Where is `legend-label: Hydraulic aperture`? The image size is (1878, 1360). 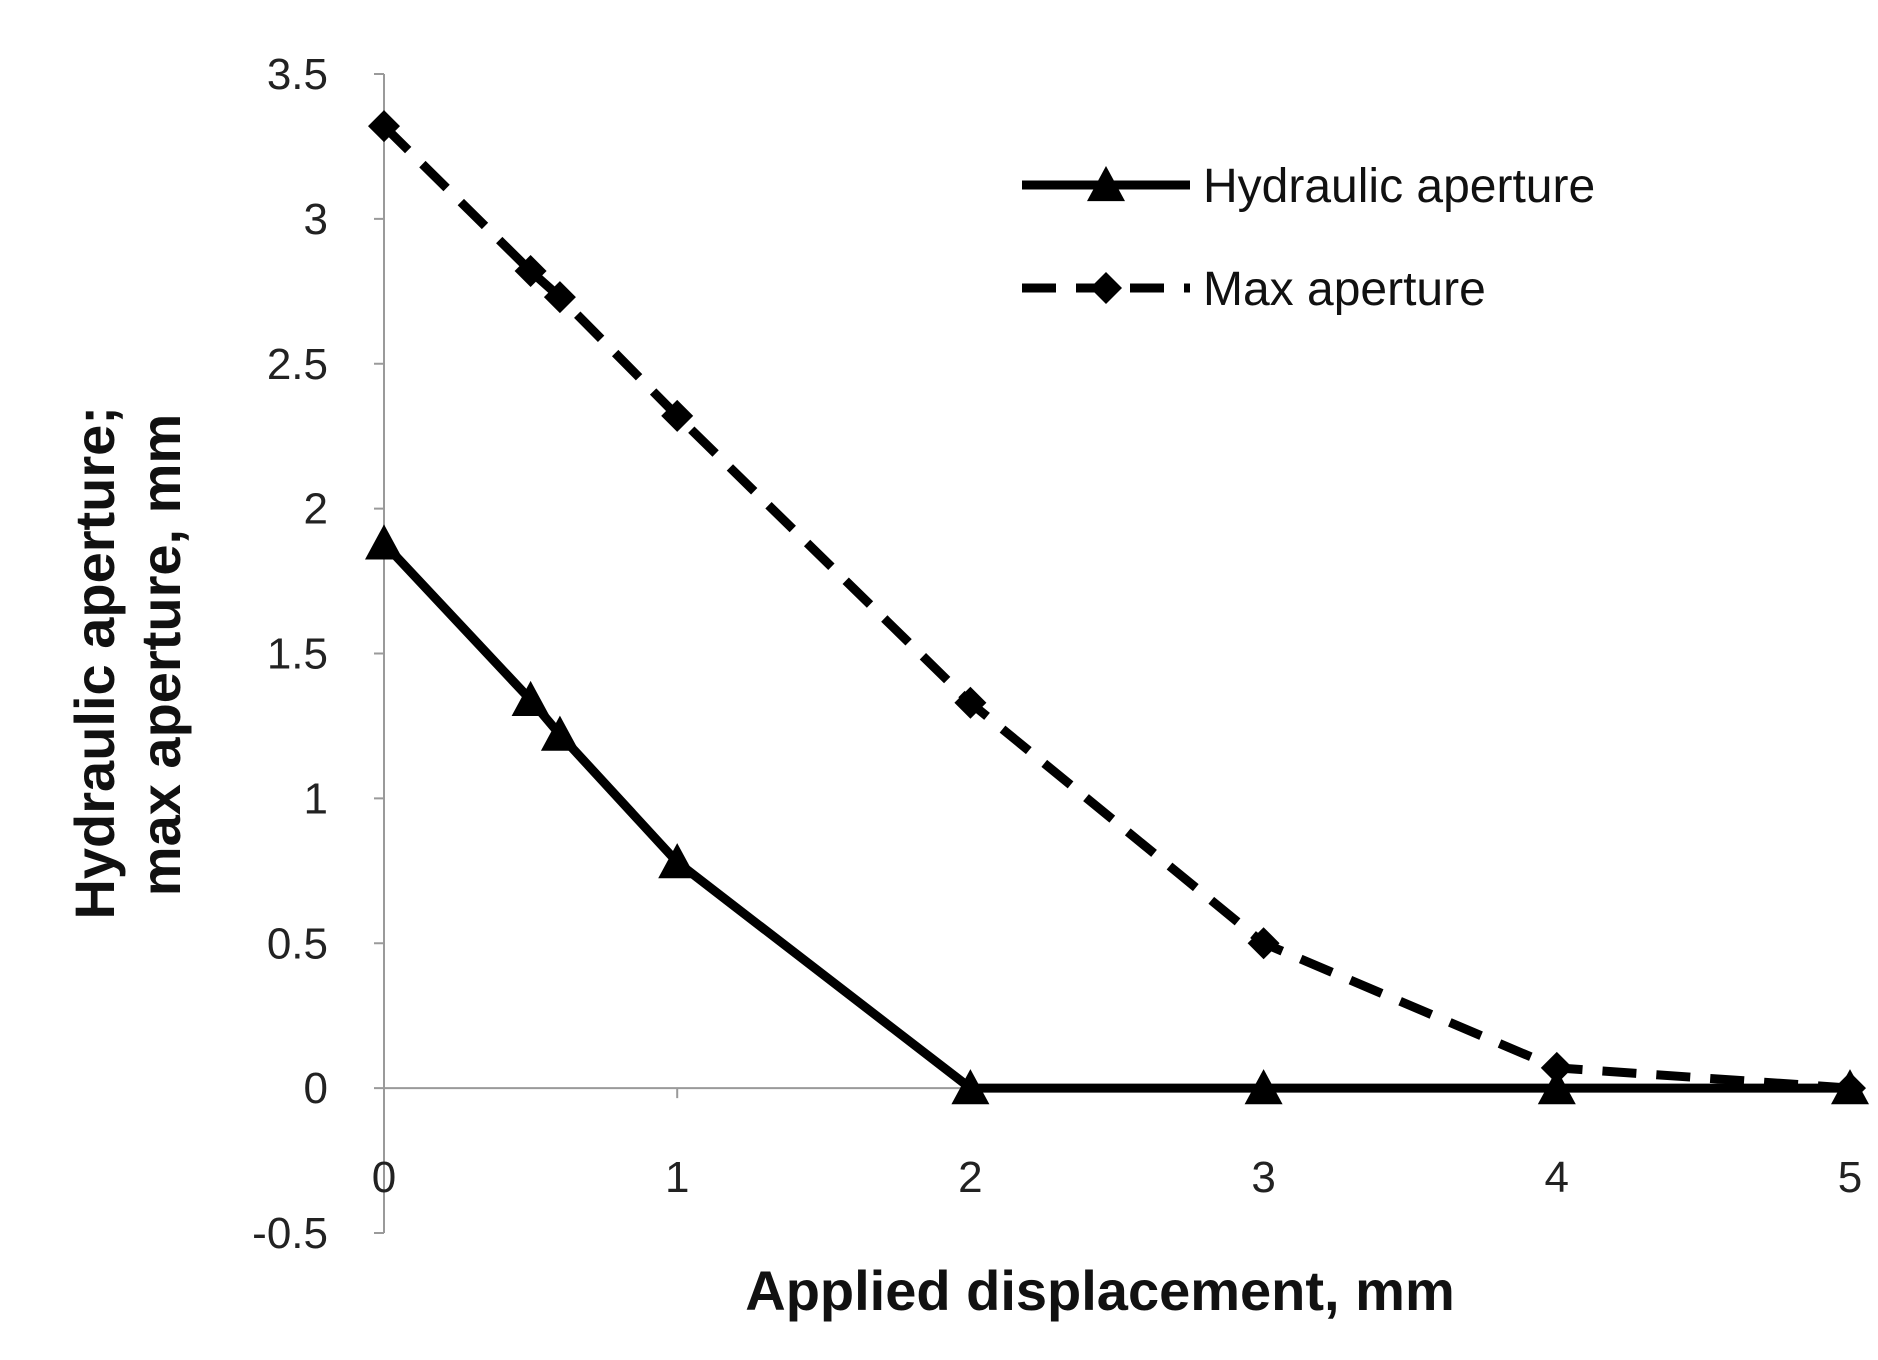 legend-label: Hydraulic aperture is located at coordinates (1399, 186).